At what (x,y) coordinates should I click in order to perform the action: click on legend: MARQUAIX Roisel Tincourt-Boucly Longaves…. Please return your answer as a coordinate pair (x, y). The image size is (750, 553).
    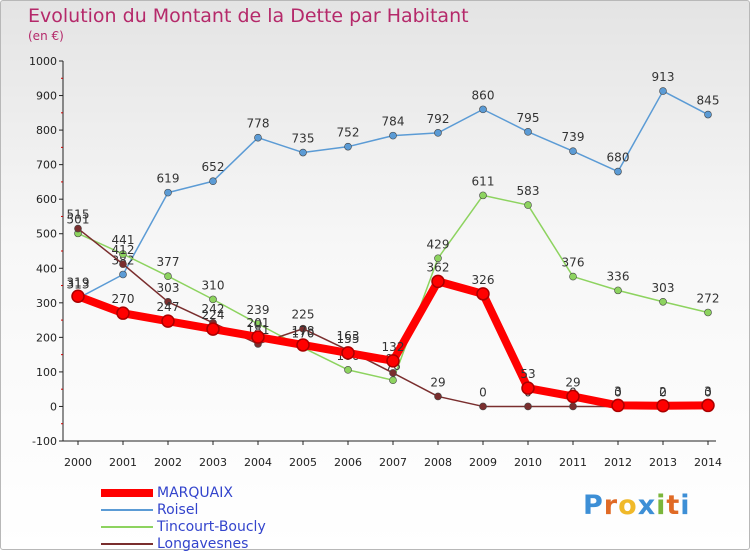
    Looking at the image, I should click on (211, 519).